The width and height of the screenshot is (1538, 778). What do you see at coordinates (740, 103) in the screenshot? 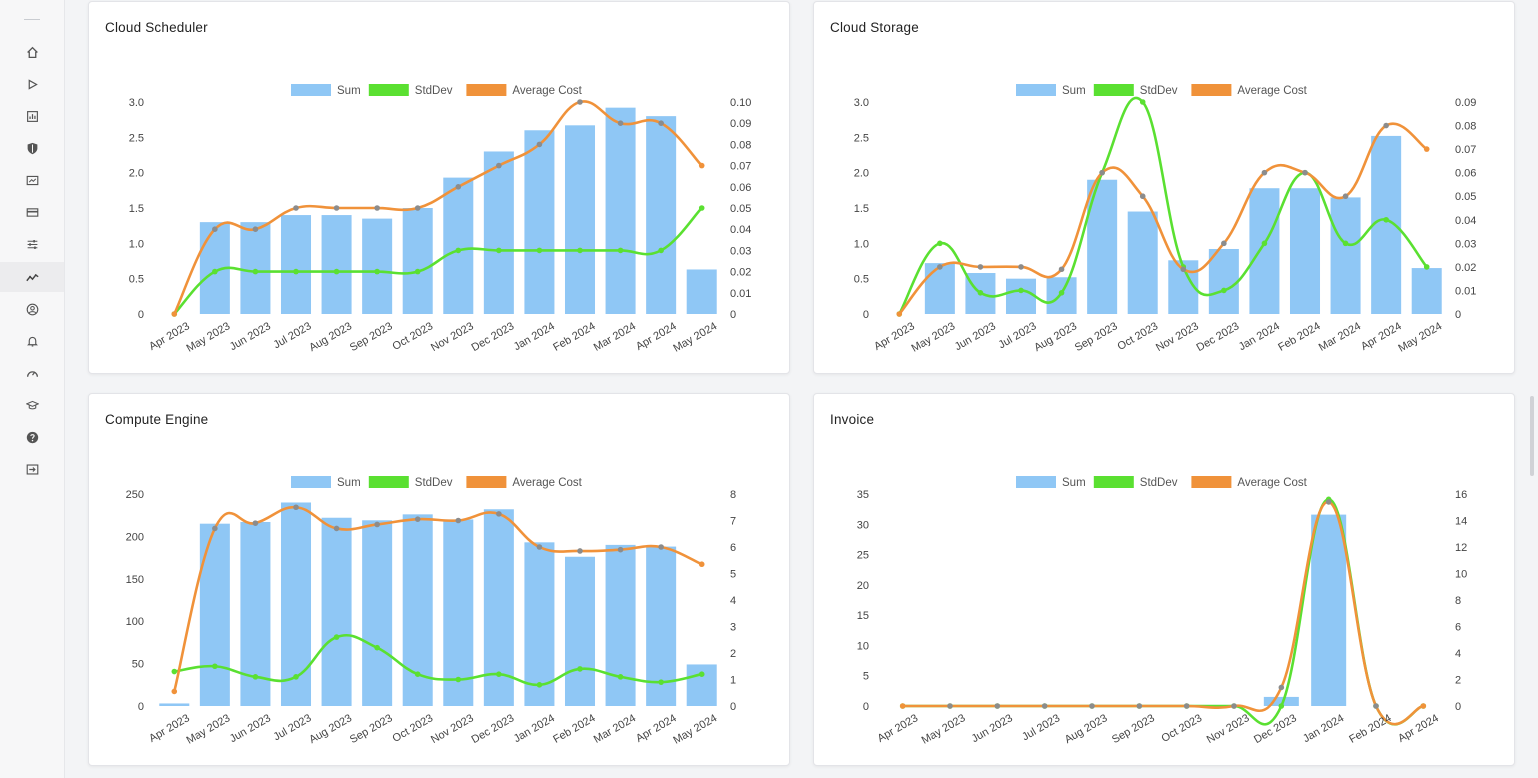
I see `y-right-tick-label: 0.10` at bounding box center [740, 103].